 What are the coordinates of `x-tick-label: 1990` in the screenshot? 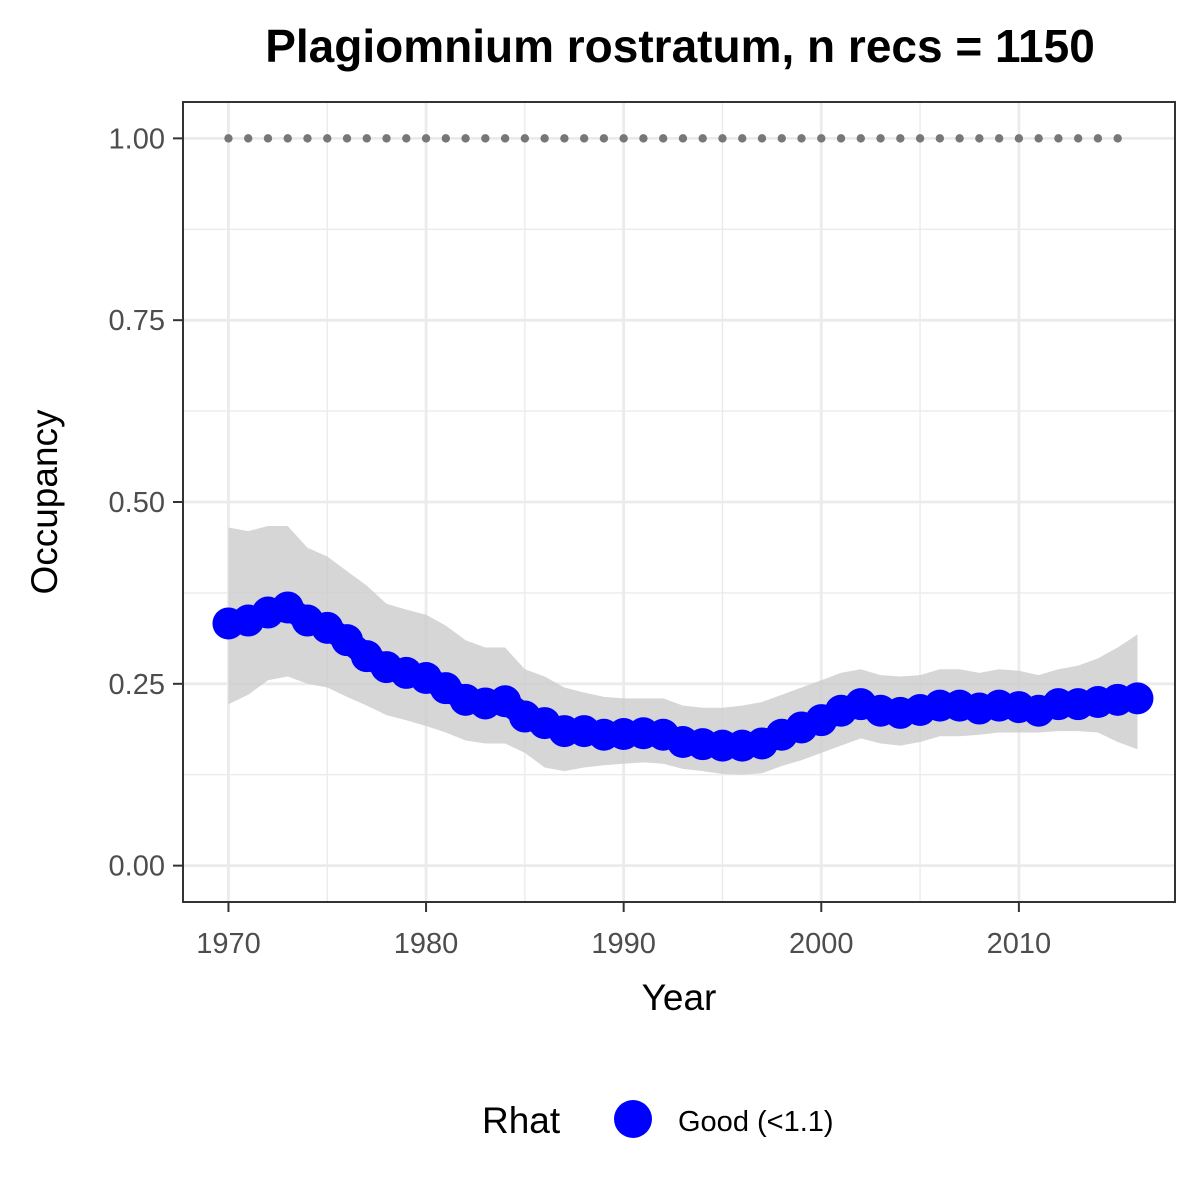 It's located at (623, 944).